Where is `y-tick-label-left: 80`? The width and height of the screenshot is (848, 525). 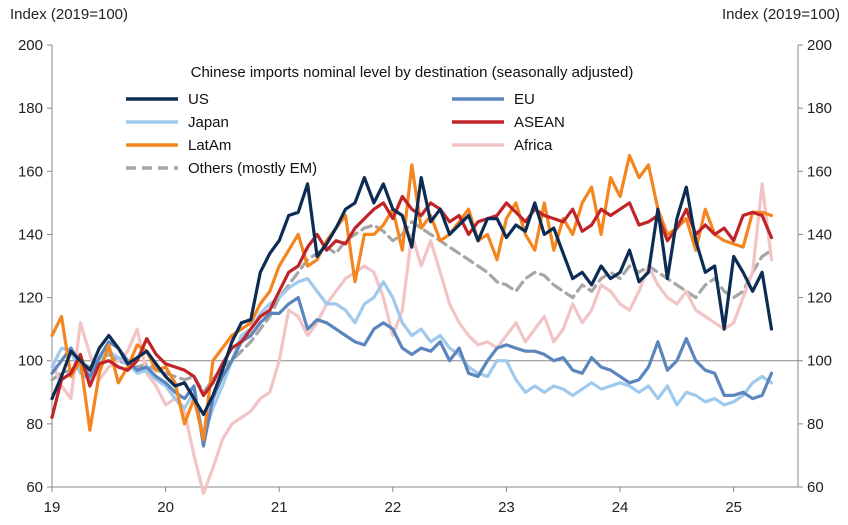
y-tick-label-left: 80 is located at coordinates (34, 424).